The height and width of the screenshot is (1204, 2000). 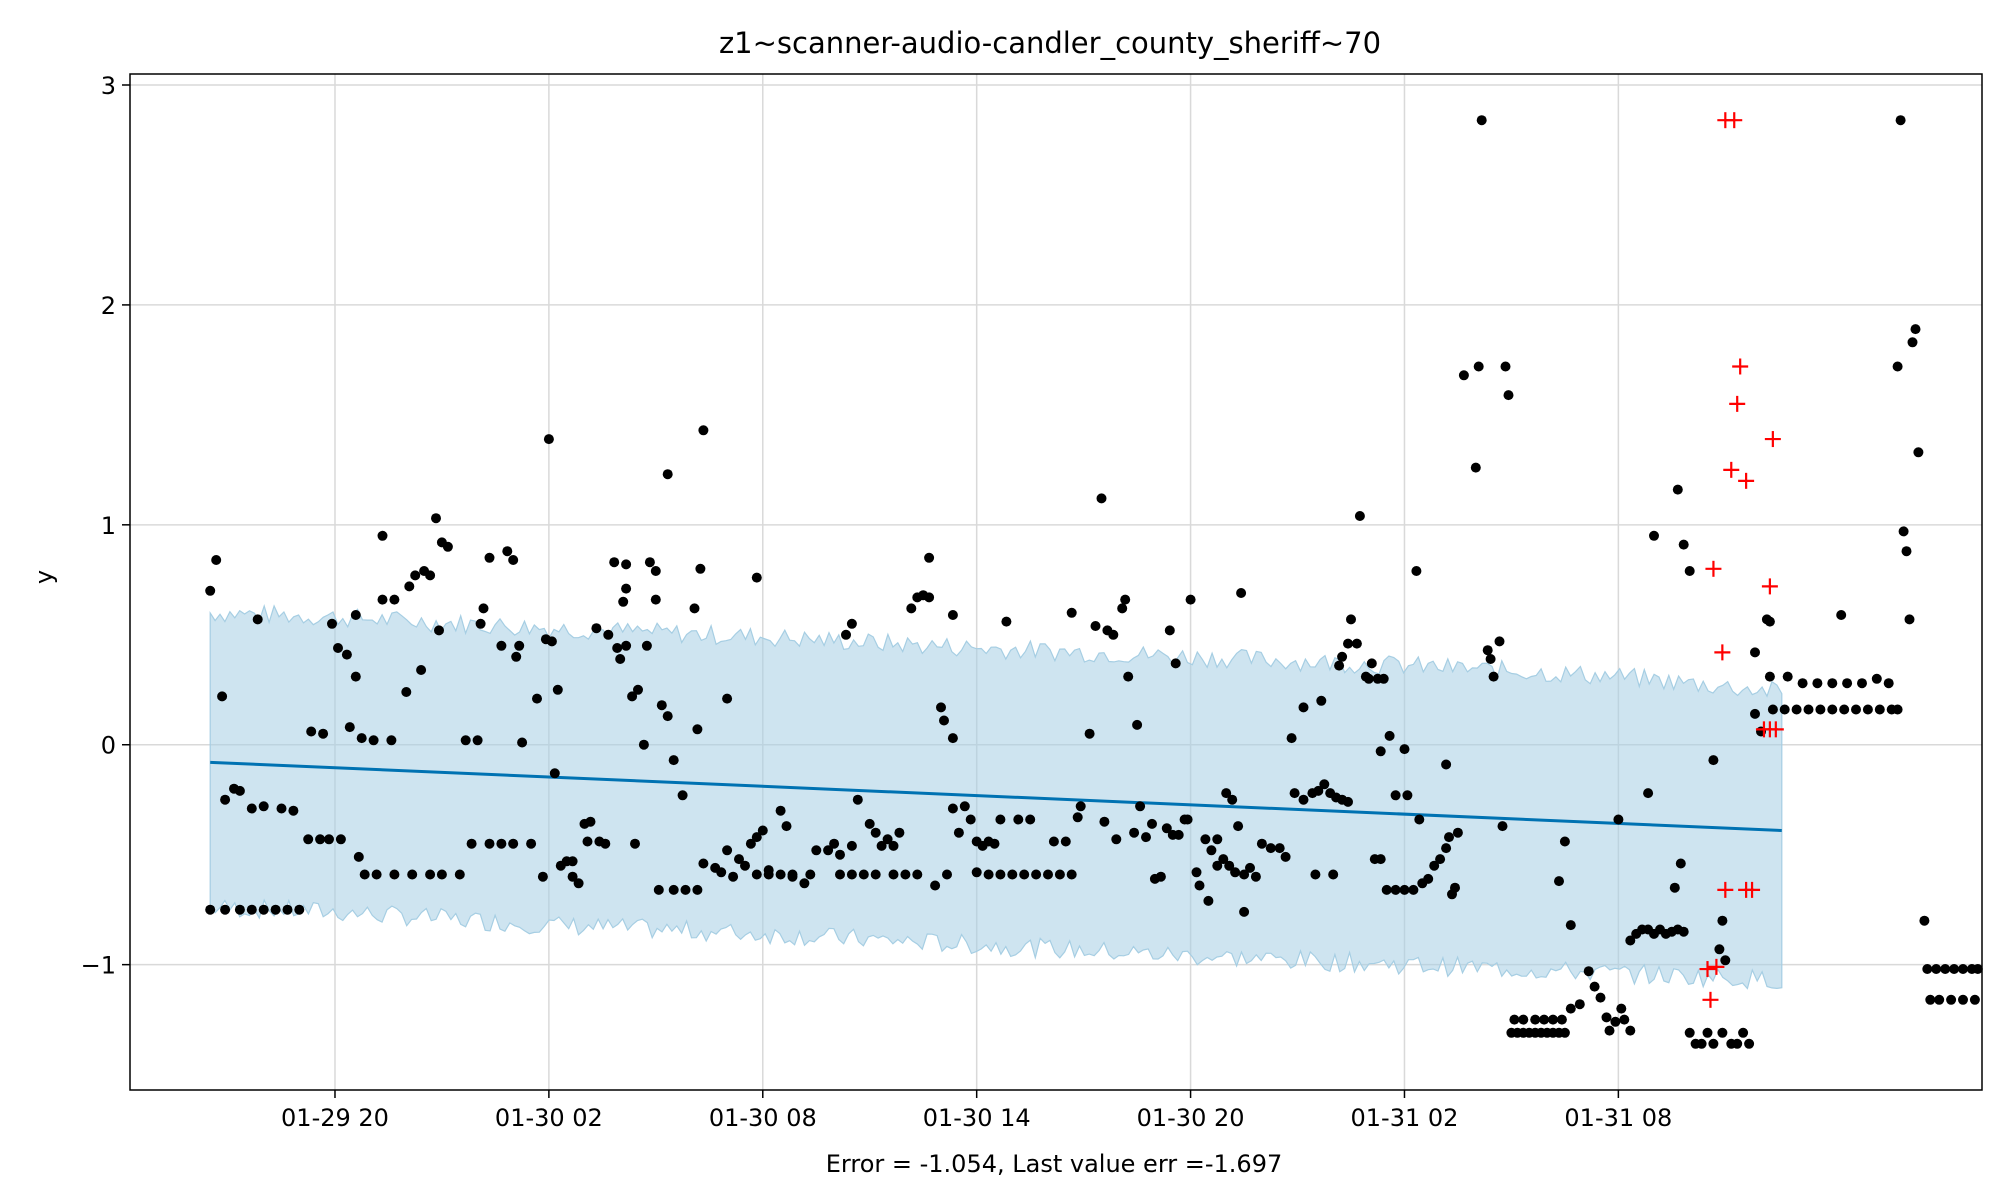 I want to click on y-tick-label: 0, so click(x=108, y=746).